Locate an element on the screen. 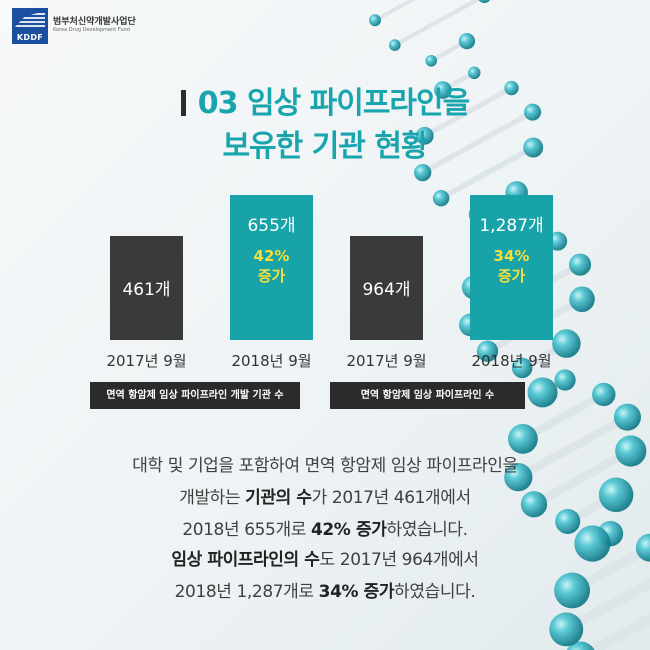  bar-2017-2: 964개 is located at coordinates (386, 287).